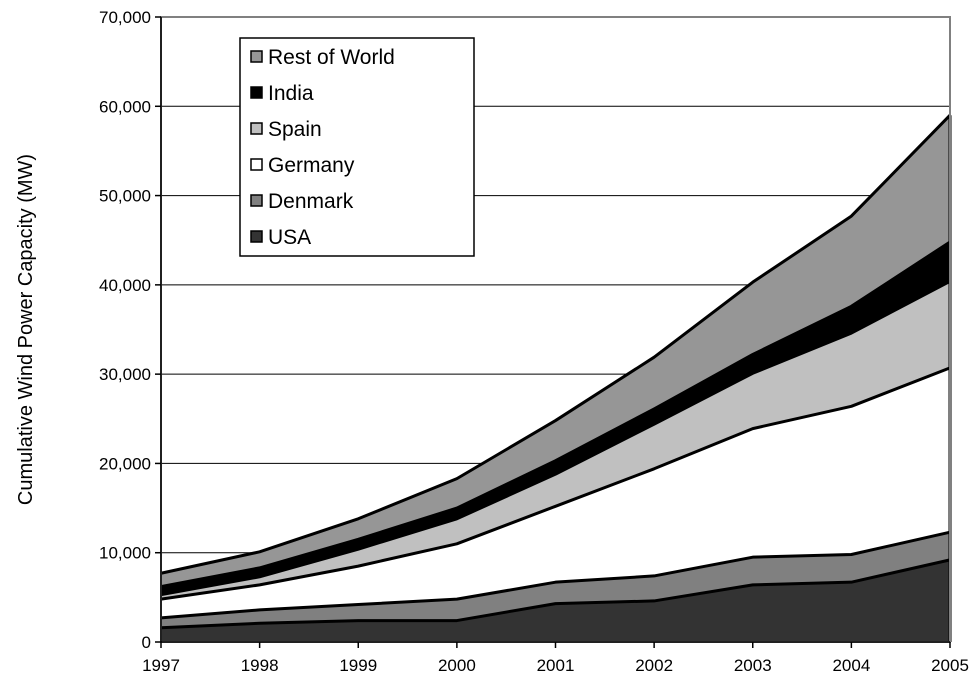 Image resolution: width=975 pixels, height=683 pixels. Describe the element at coordinates (556, 665) in the screenshot. I see `x-tick-label: 2001` at that location.